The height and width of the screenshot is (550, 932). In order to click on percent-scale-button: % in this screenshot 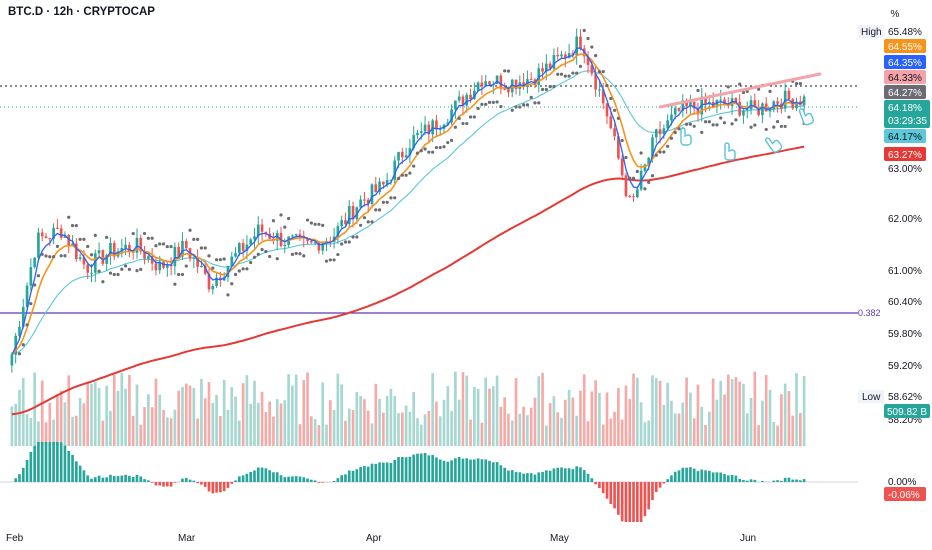, I will do `click(895, 14)`.